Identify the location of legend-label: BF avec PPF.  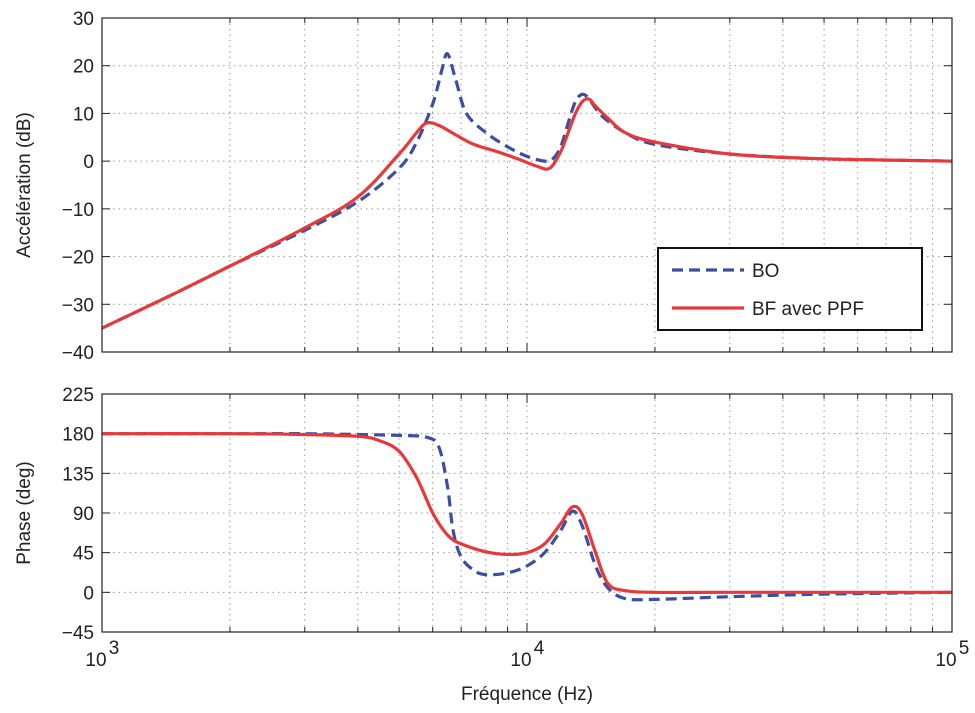
(808, 309).